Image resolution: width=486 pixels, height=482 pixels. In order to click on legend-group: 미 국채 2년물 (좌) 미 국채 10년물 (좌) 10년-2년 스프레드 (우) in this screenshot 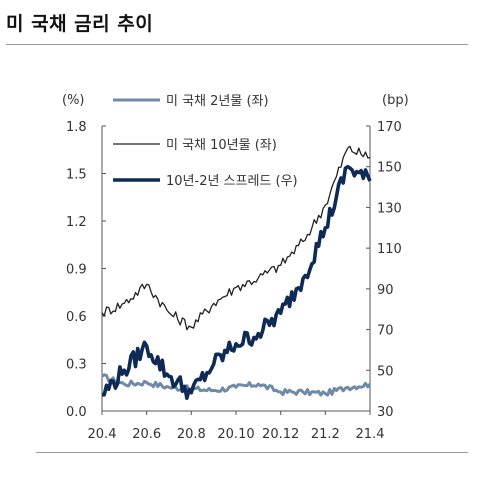, I will do `click(205, 141)`.